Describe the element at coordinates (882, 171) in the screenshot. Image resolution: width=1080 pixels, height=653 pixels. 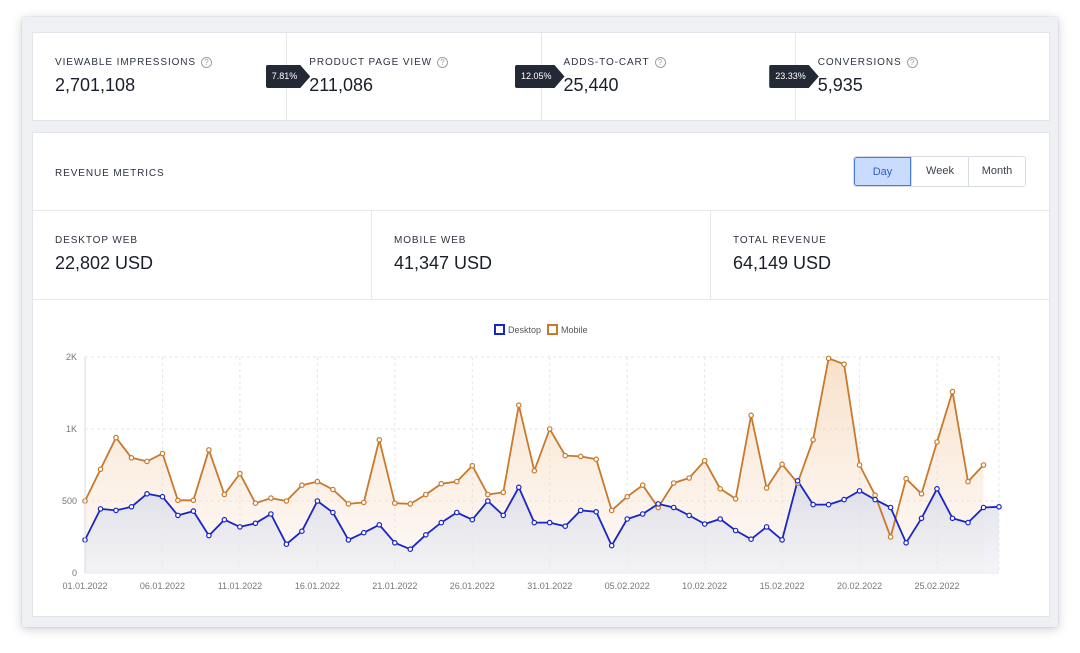
I see `period-day-button: Day` at that location.